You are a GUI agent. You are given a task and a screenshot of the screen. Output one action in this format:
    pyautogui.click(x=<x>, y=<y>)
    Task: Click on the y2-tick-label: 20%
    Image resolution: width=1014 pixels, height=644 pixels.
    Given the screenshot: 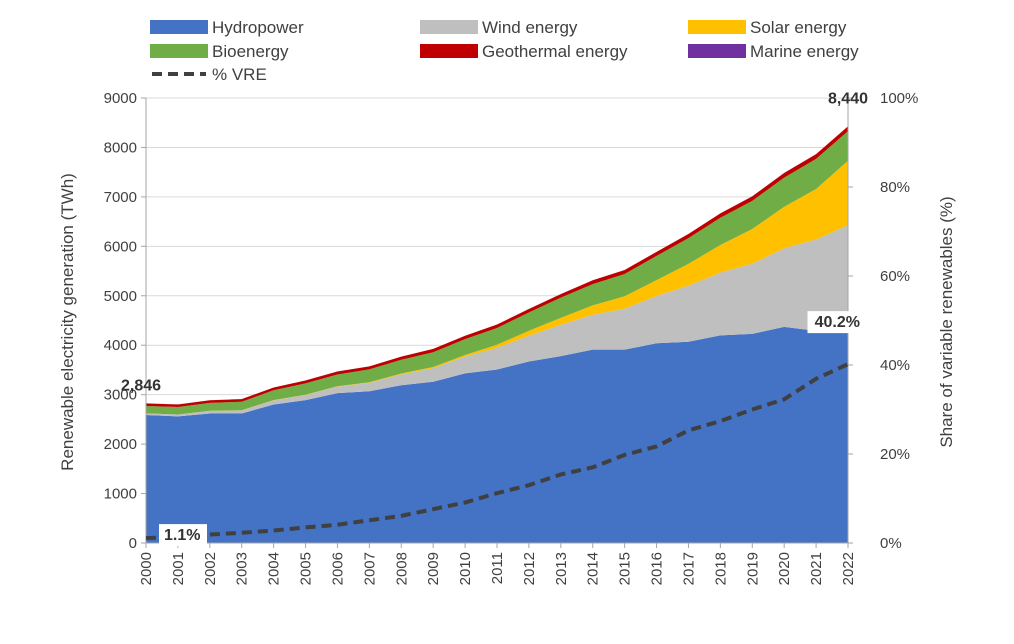 What is the action you would take?
    pyautogui.click(x=895, y=454)
    